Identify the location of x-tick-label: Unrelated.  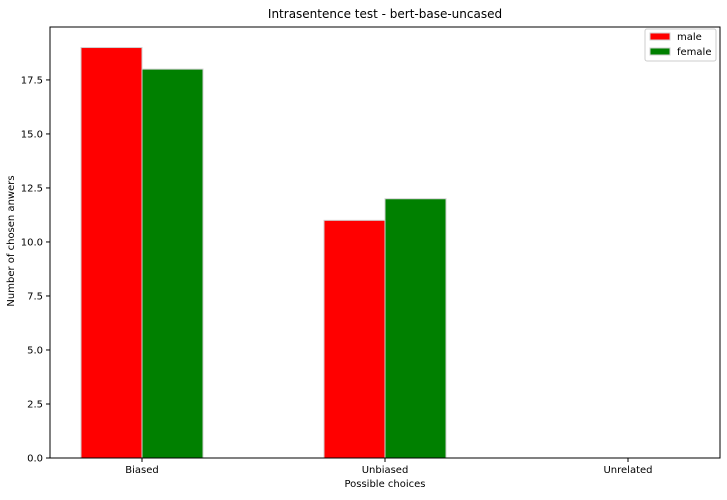
(627, 470).